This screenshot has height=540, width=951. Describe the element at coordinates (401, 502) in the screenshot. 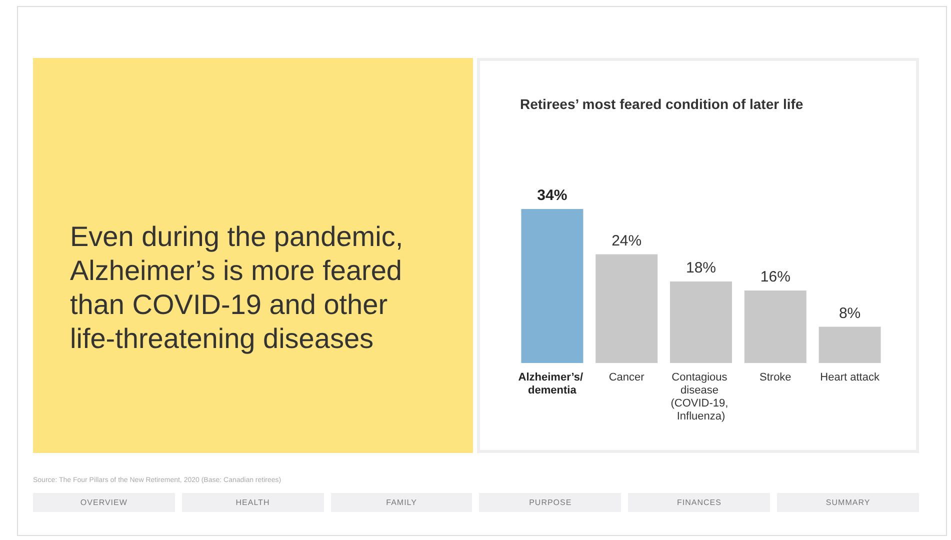

I see `text: FAMILY` at that location.